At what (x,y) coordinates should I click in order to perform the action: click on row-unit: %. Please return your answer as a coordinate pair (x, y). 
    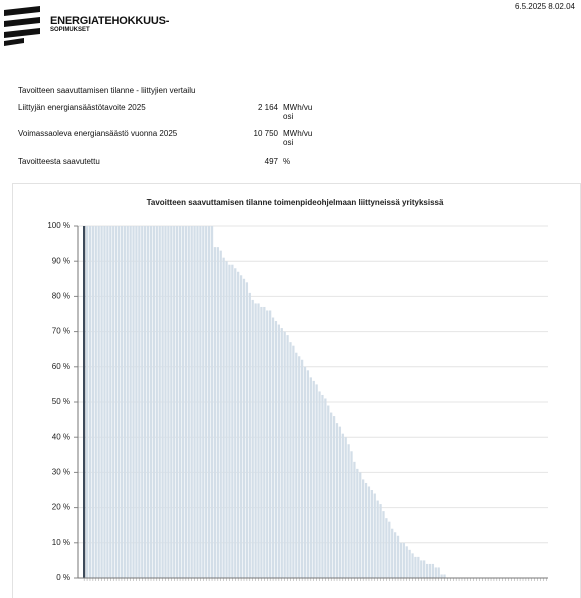
    Looking at the image, I should click on (287, 161).